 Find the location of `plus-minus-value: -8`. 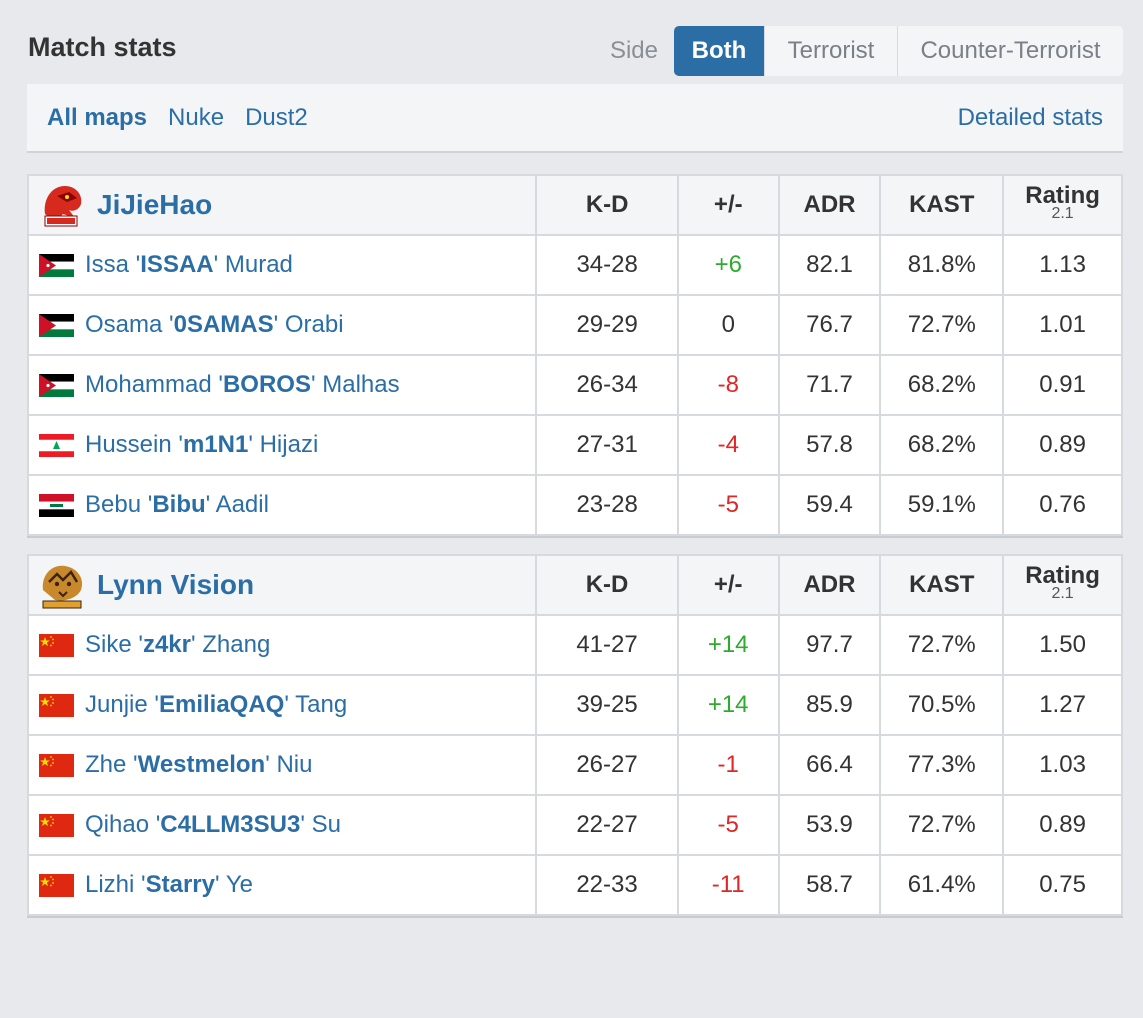

plus-minus-value: -8 is located at coordinates (728, 385).